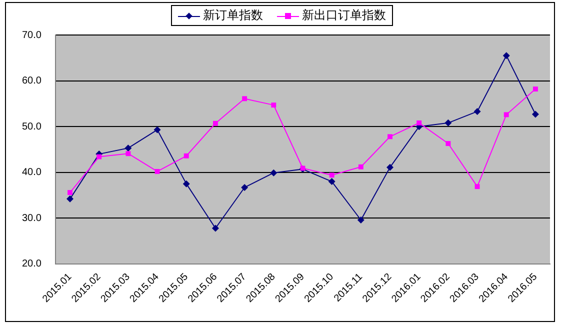 The height and width of the screenshot is (328, 564). I want to click on legend-label: 新出口订单指数, so click(344, 15).